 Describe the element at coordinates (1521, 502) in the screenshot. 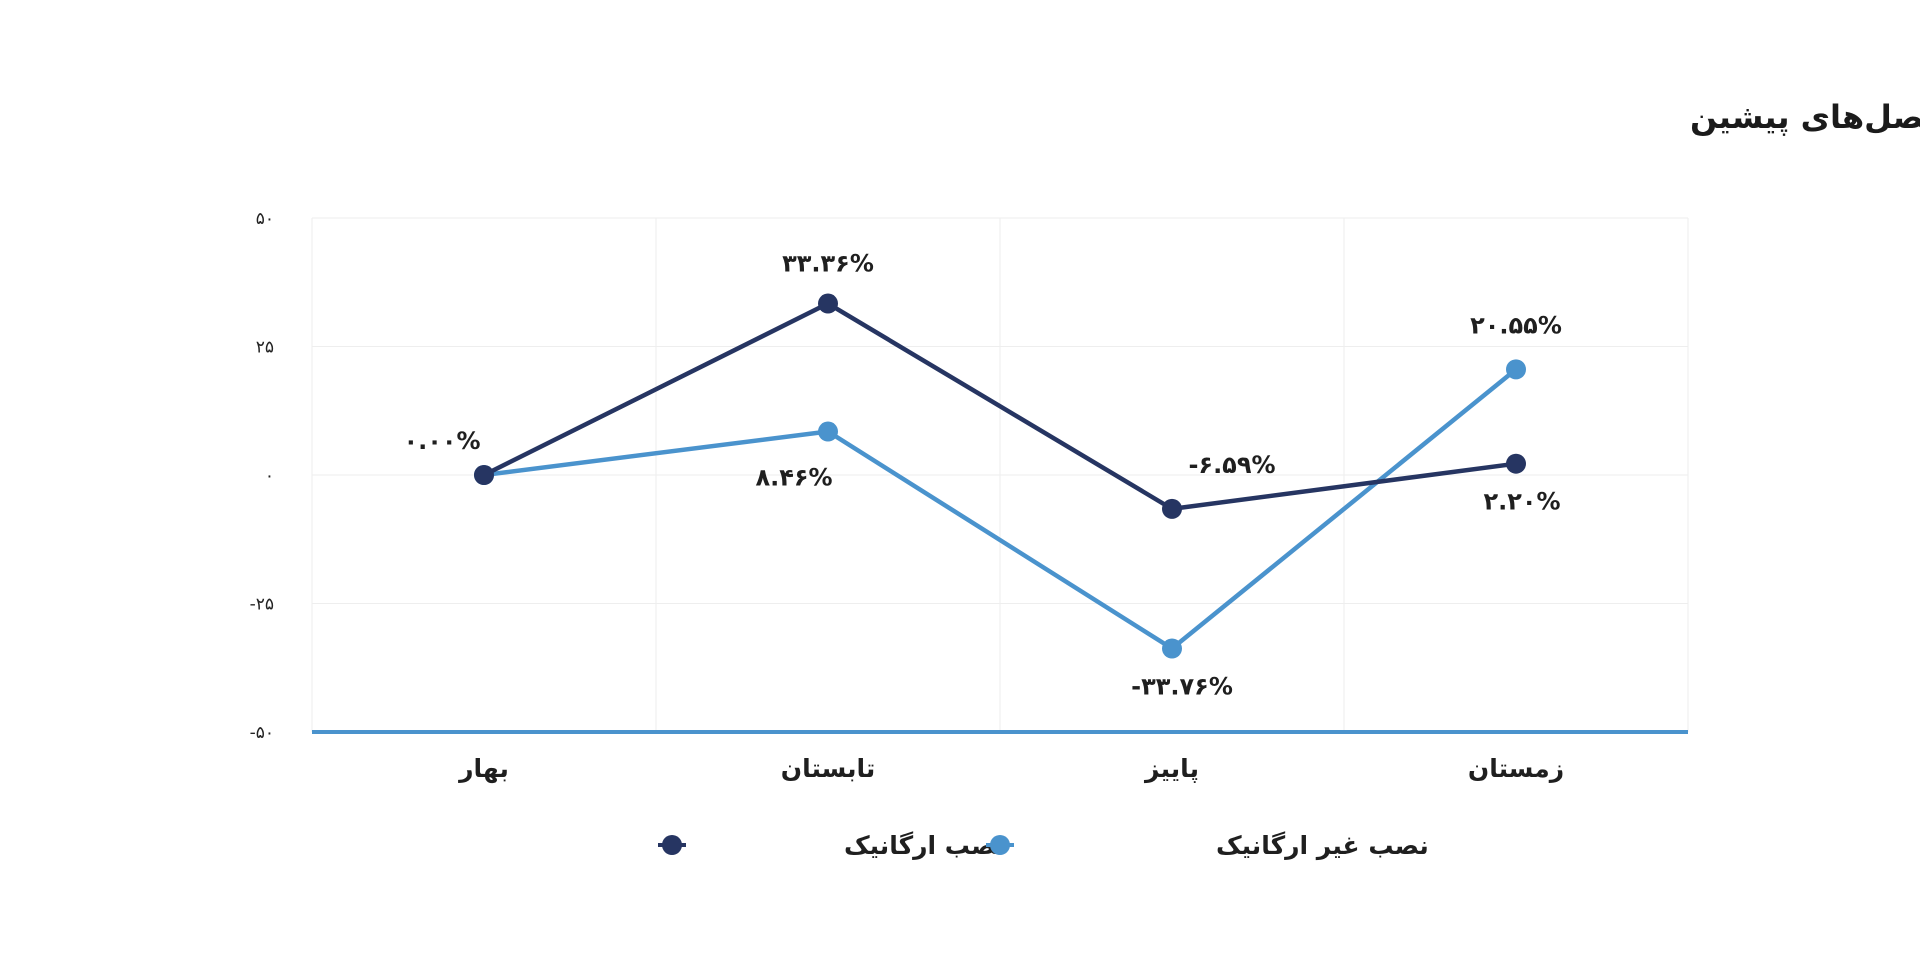

I see `data-label: ۲.۲۰%` at that location.